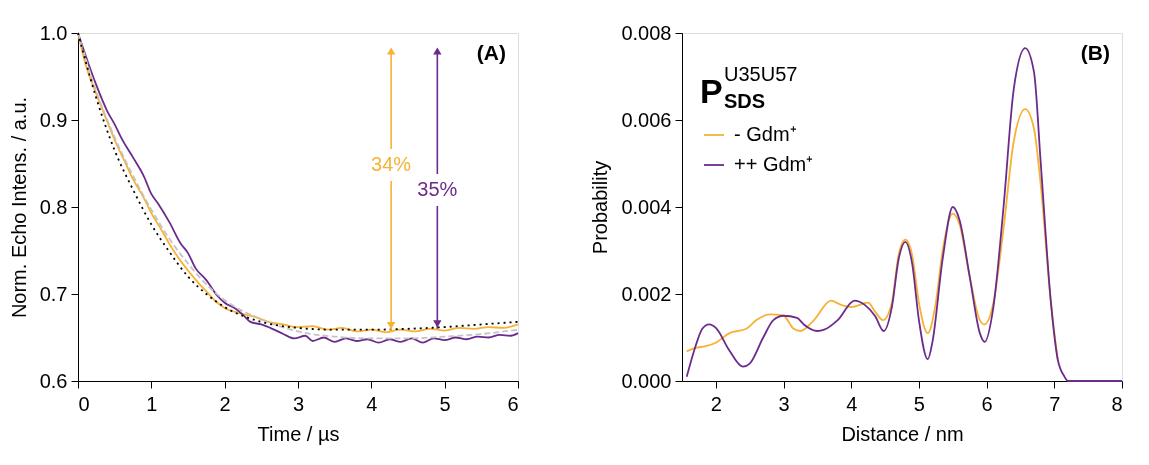 The width and height of the screenshot is (1149, 465). What do you see at coordinates (646, 206) in the screenshot?
I see `y-tick-label: 0.004` at bounding box center [646, 206].